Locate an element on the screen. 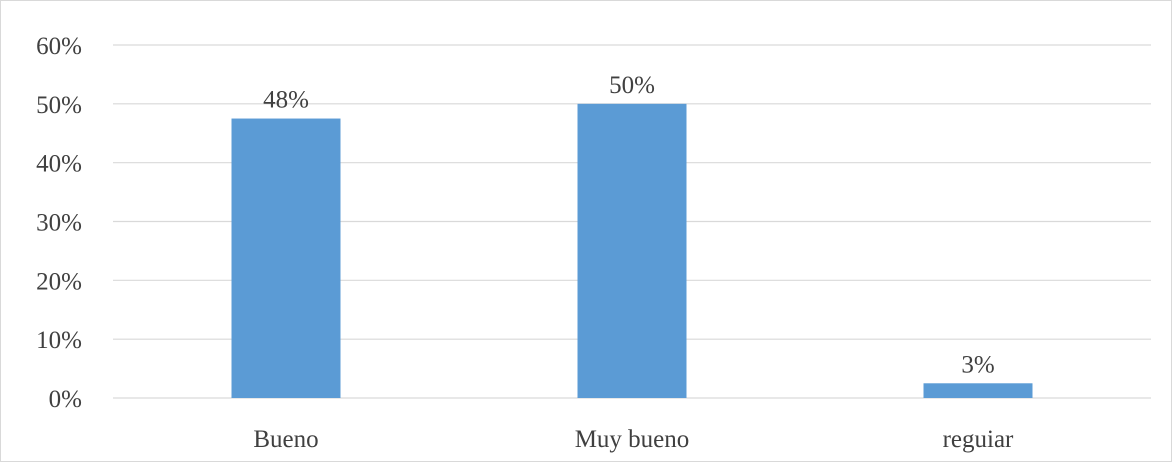  y-tick-label: 50% is located at coordinates (59, 105).